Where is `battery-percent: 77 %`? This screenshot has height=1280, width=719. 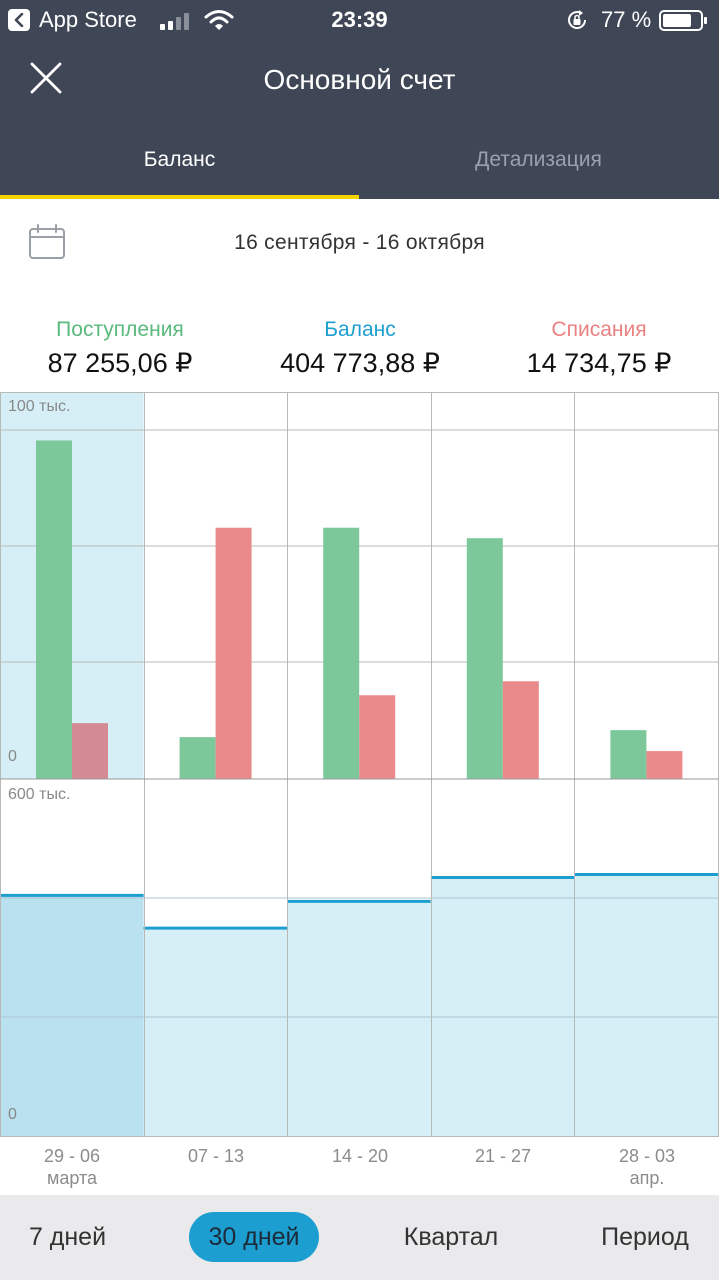 battery-percent: 77 % is located at coordinates (626, 19).